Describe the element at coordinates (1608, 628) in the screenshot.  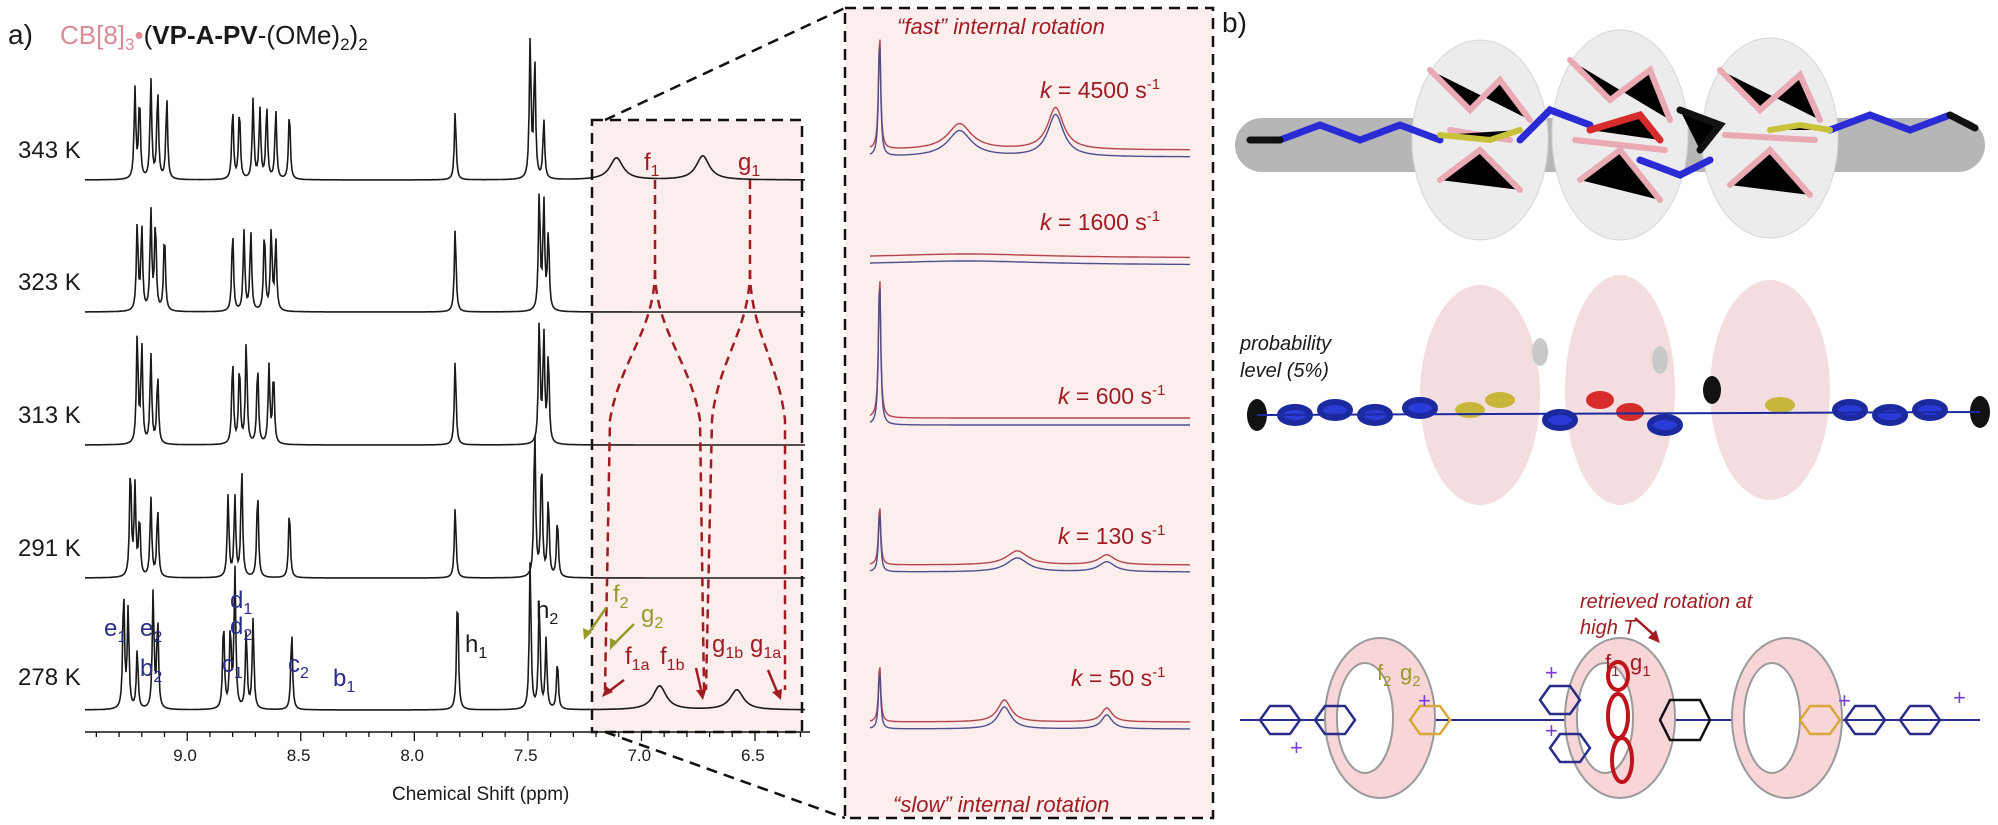
I see `retrieved-label-2: high T` at that location.